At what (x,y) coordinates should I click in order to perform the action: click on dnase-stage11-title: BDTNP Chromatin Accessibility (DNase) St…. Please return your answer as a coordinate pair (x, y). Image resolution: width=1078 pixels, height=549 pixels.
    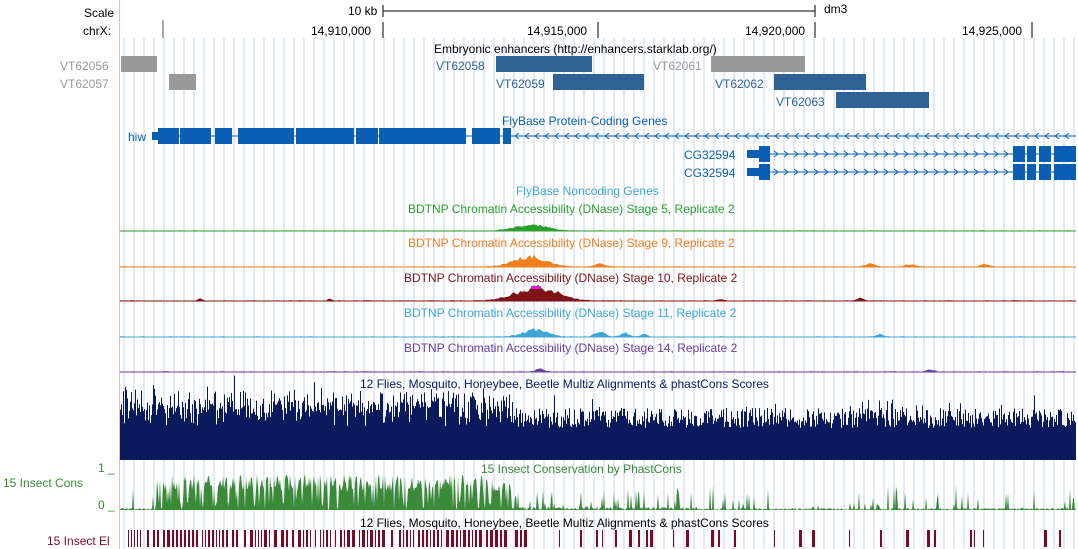
    Looking at the image, I should click on (570, 313).